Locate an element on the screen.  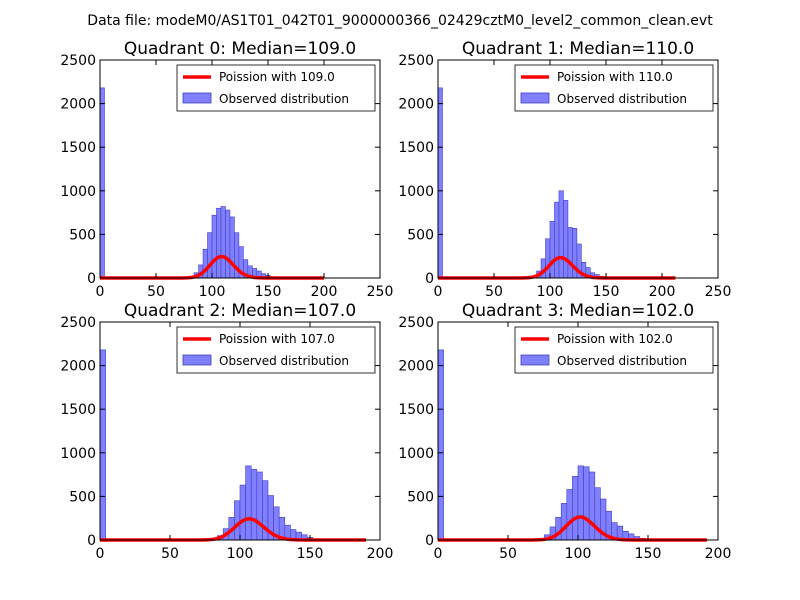
legend: Poission with 109.0 Observed distribution is located at coordinates (276, 88).